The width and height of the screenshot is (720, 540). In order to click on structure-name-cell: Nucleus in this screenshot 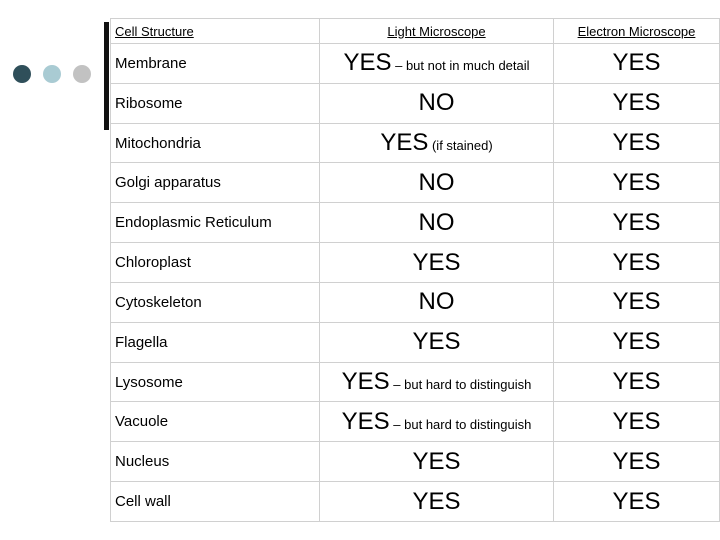, I will do `click(215, 462)`.